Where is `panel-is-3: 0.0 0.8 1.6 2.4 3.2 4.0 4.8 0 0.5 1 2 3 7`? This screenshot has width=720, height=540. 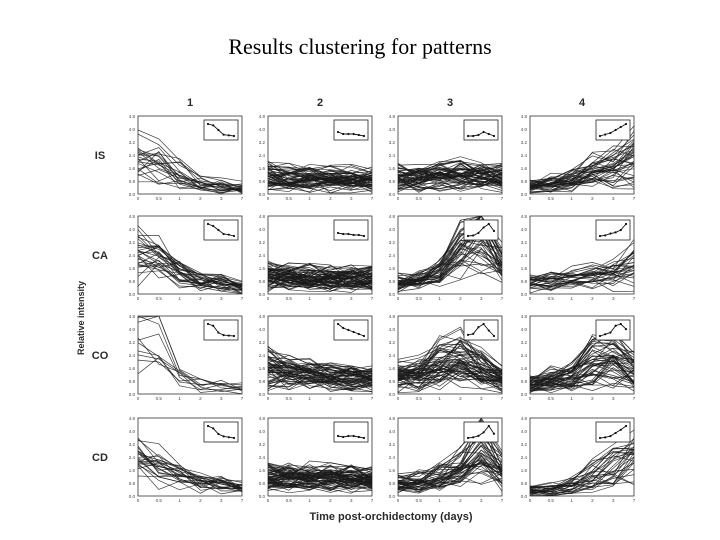
panel-is-3: 0.0 0.8 1.6 2.4 3.2 4.0 4.8 0 0.5 1 2 3 7 is located at coordinates (446, 157).